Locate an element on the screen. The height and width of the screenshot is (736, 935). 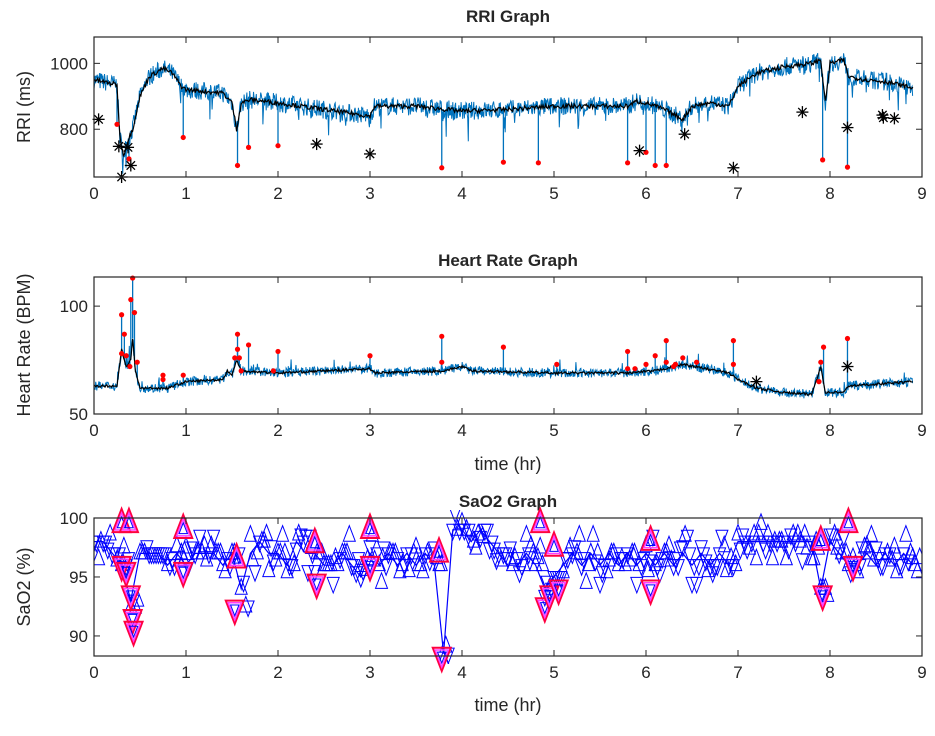
sao2-xtick-label: 1 is located at coordinates (185, 672).